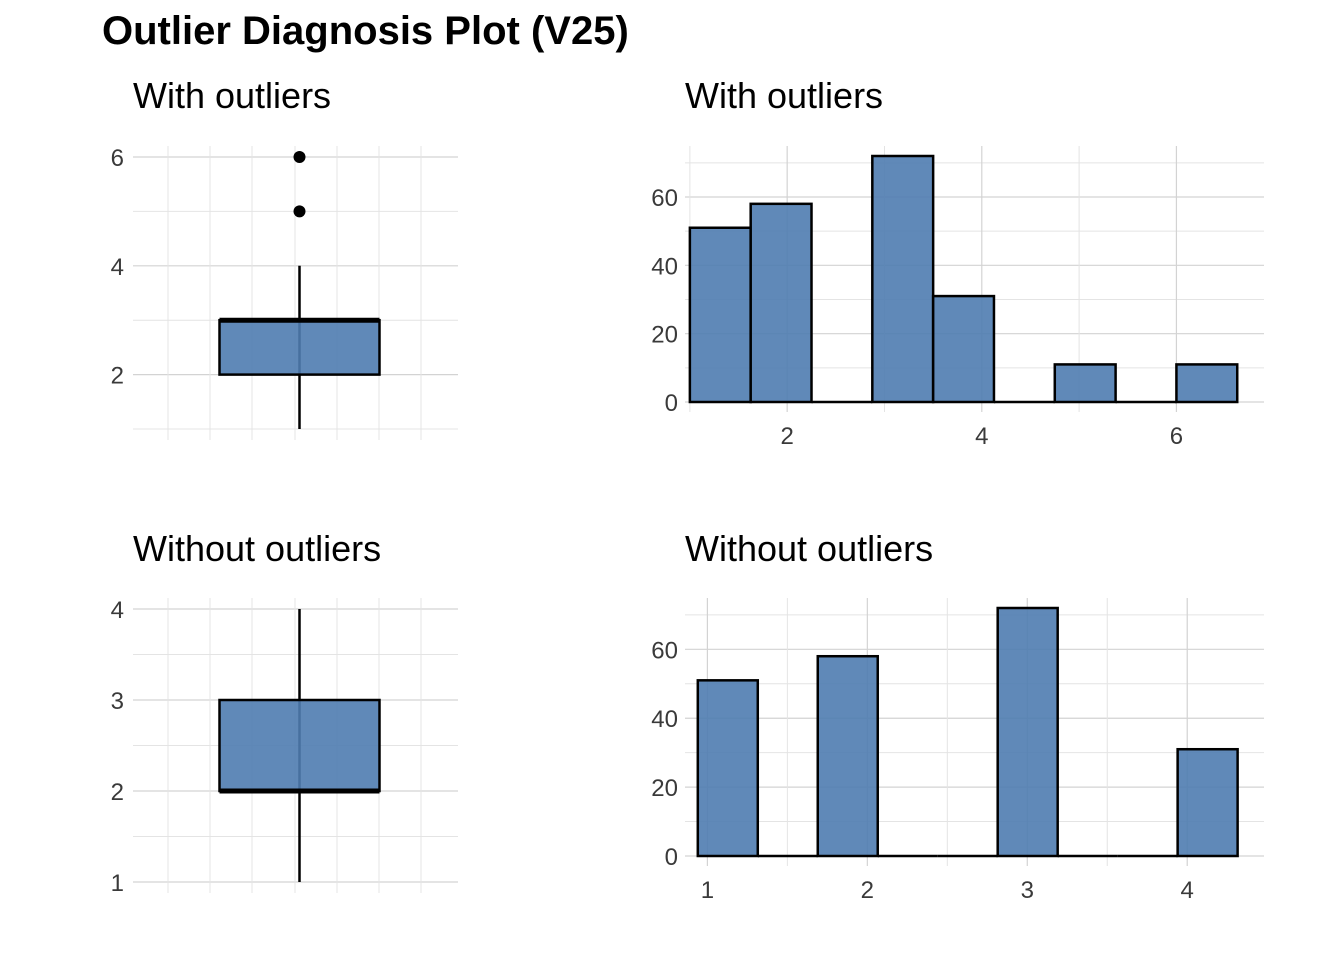 Image resolution: width=1344 pixels, height=960 pixels. What do you see at coordinates (117, 883) in the screenshot?
I see `y-tick-label: 1` at bounding box center [117, 883].